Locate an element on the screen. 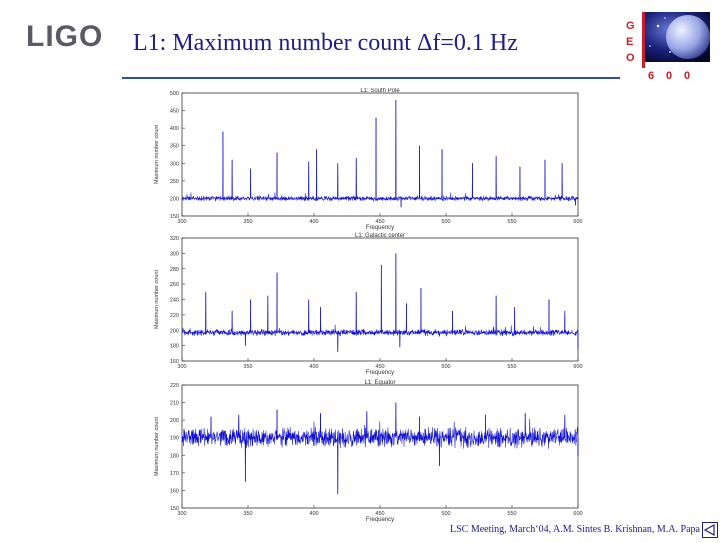 This screenshot has height=543, width=720. chart-3-ytick-label-4: 190 is located at coordinates (174, 439).